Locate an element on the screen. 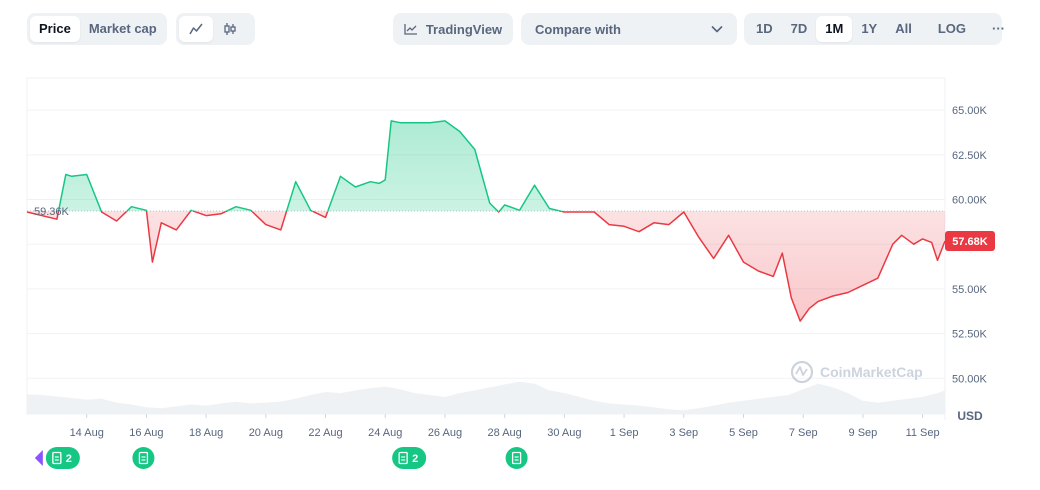 The height and width of the screenshot is (490, 1040). reference-price-text: 59.36K is located at coordinates (52, 212).